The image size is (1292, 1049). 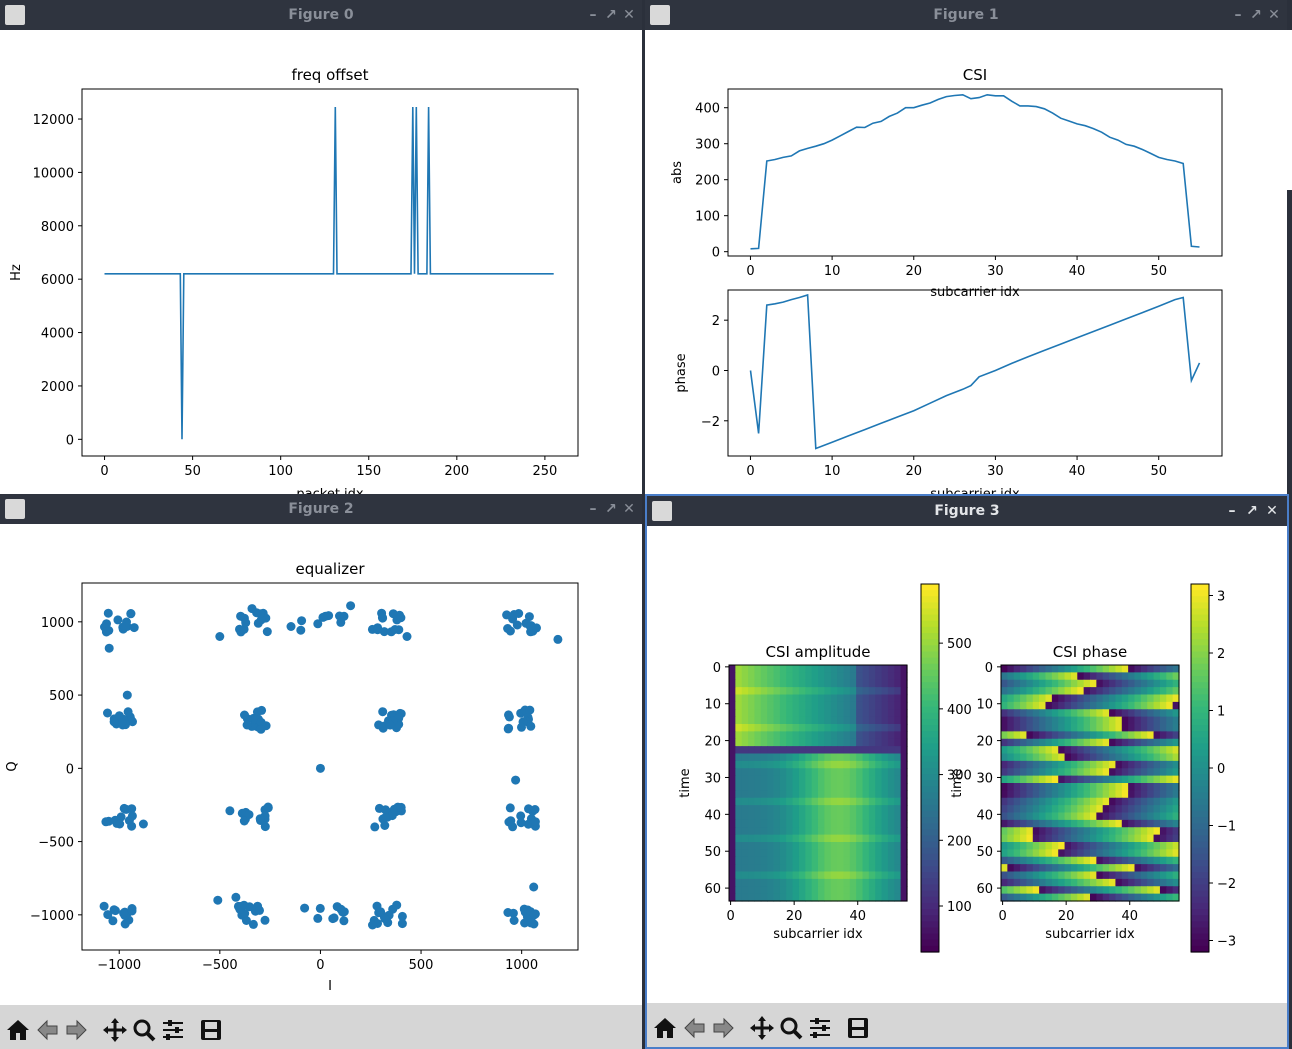 I want to click on figure-1-titlebar: Figure 1 – ↗ ✕, so click(x=966, y=15).